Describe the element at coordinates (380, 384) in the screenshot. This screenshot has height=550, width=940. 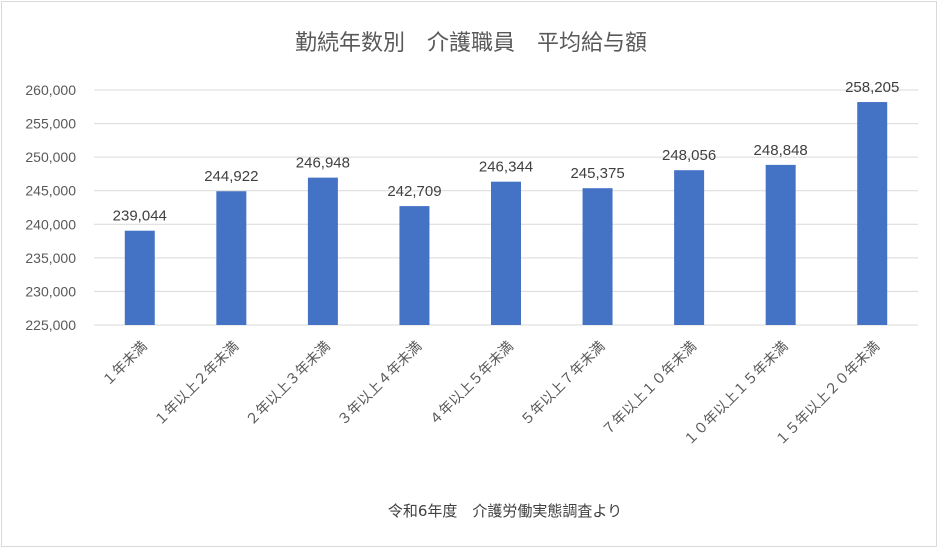
I see `x-tick-label: ３年以上４年未満` at that location.